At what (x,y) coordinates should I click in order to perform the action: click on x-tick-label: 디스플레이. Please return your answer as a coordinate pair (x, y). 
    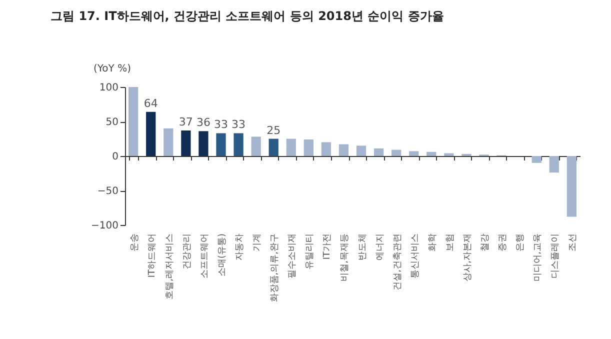
    Looking at the image, I should click on (555, 256).